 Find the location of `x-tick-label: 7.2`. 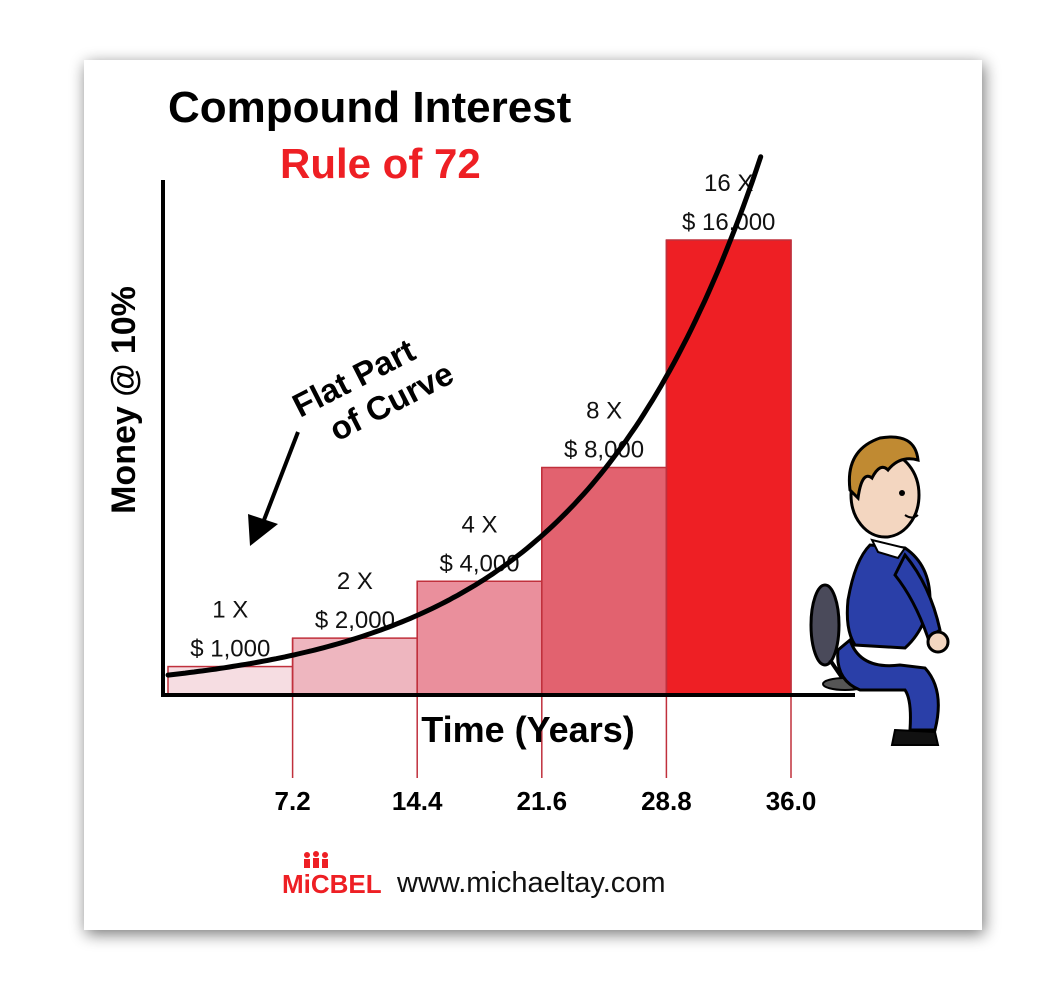

x-tick-label: 7.2 is located at coordinates (293, 801).